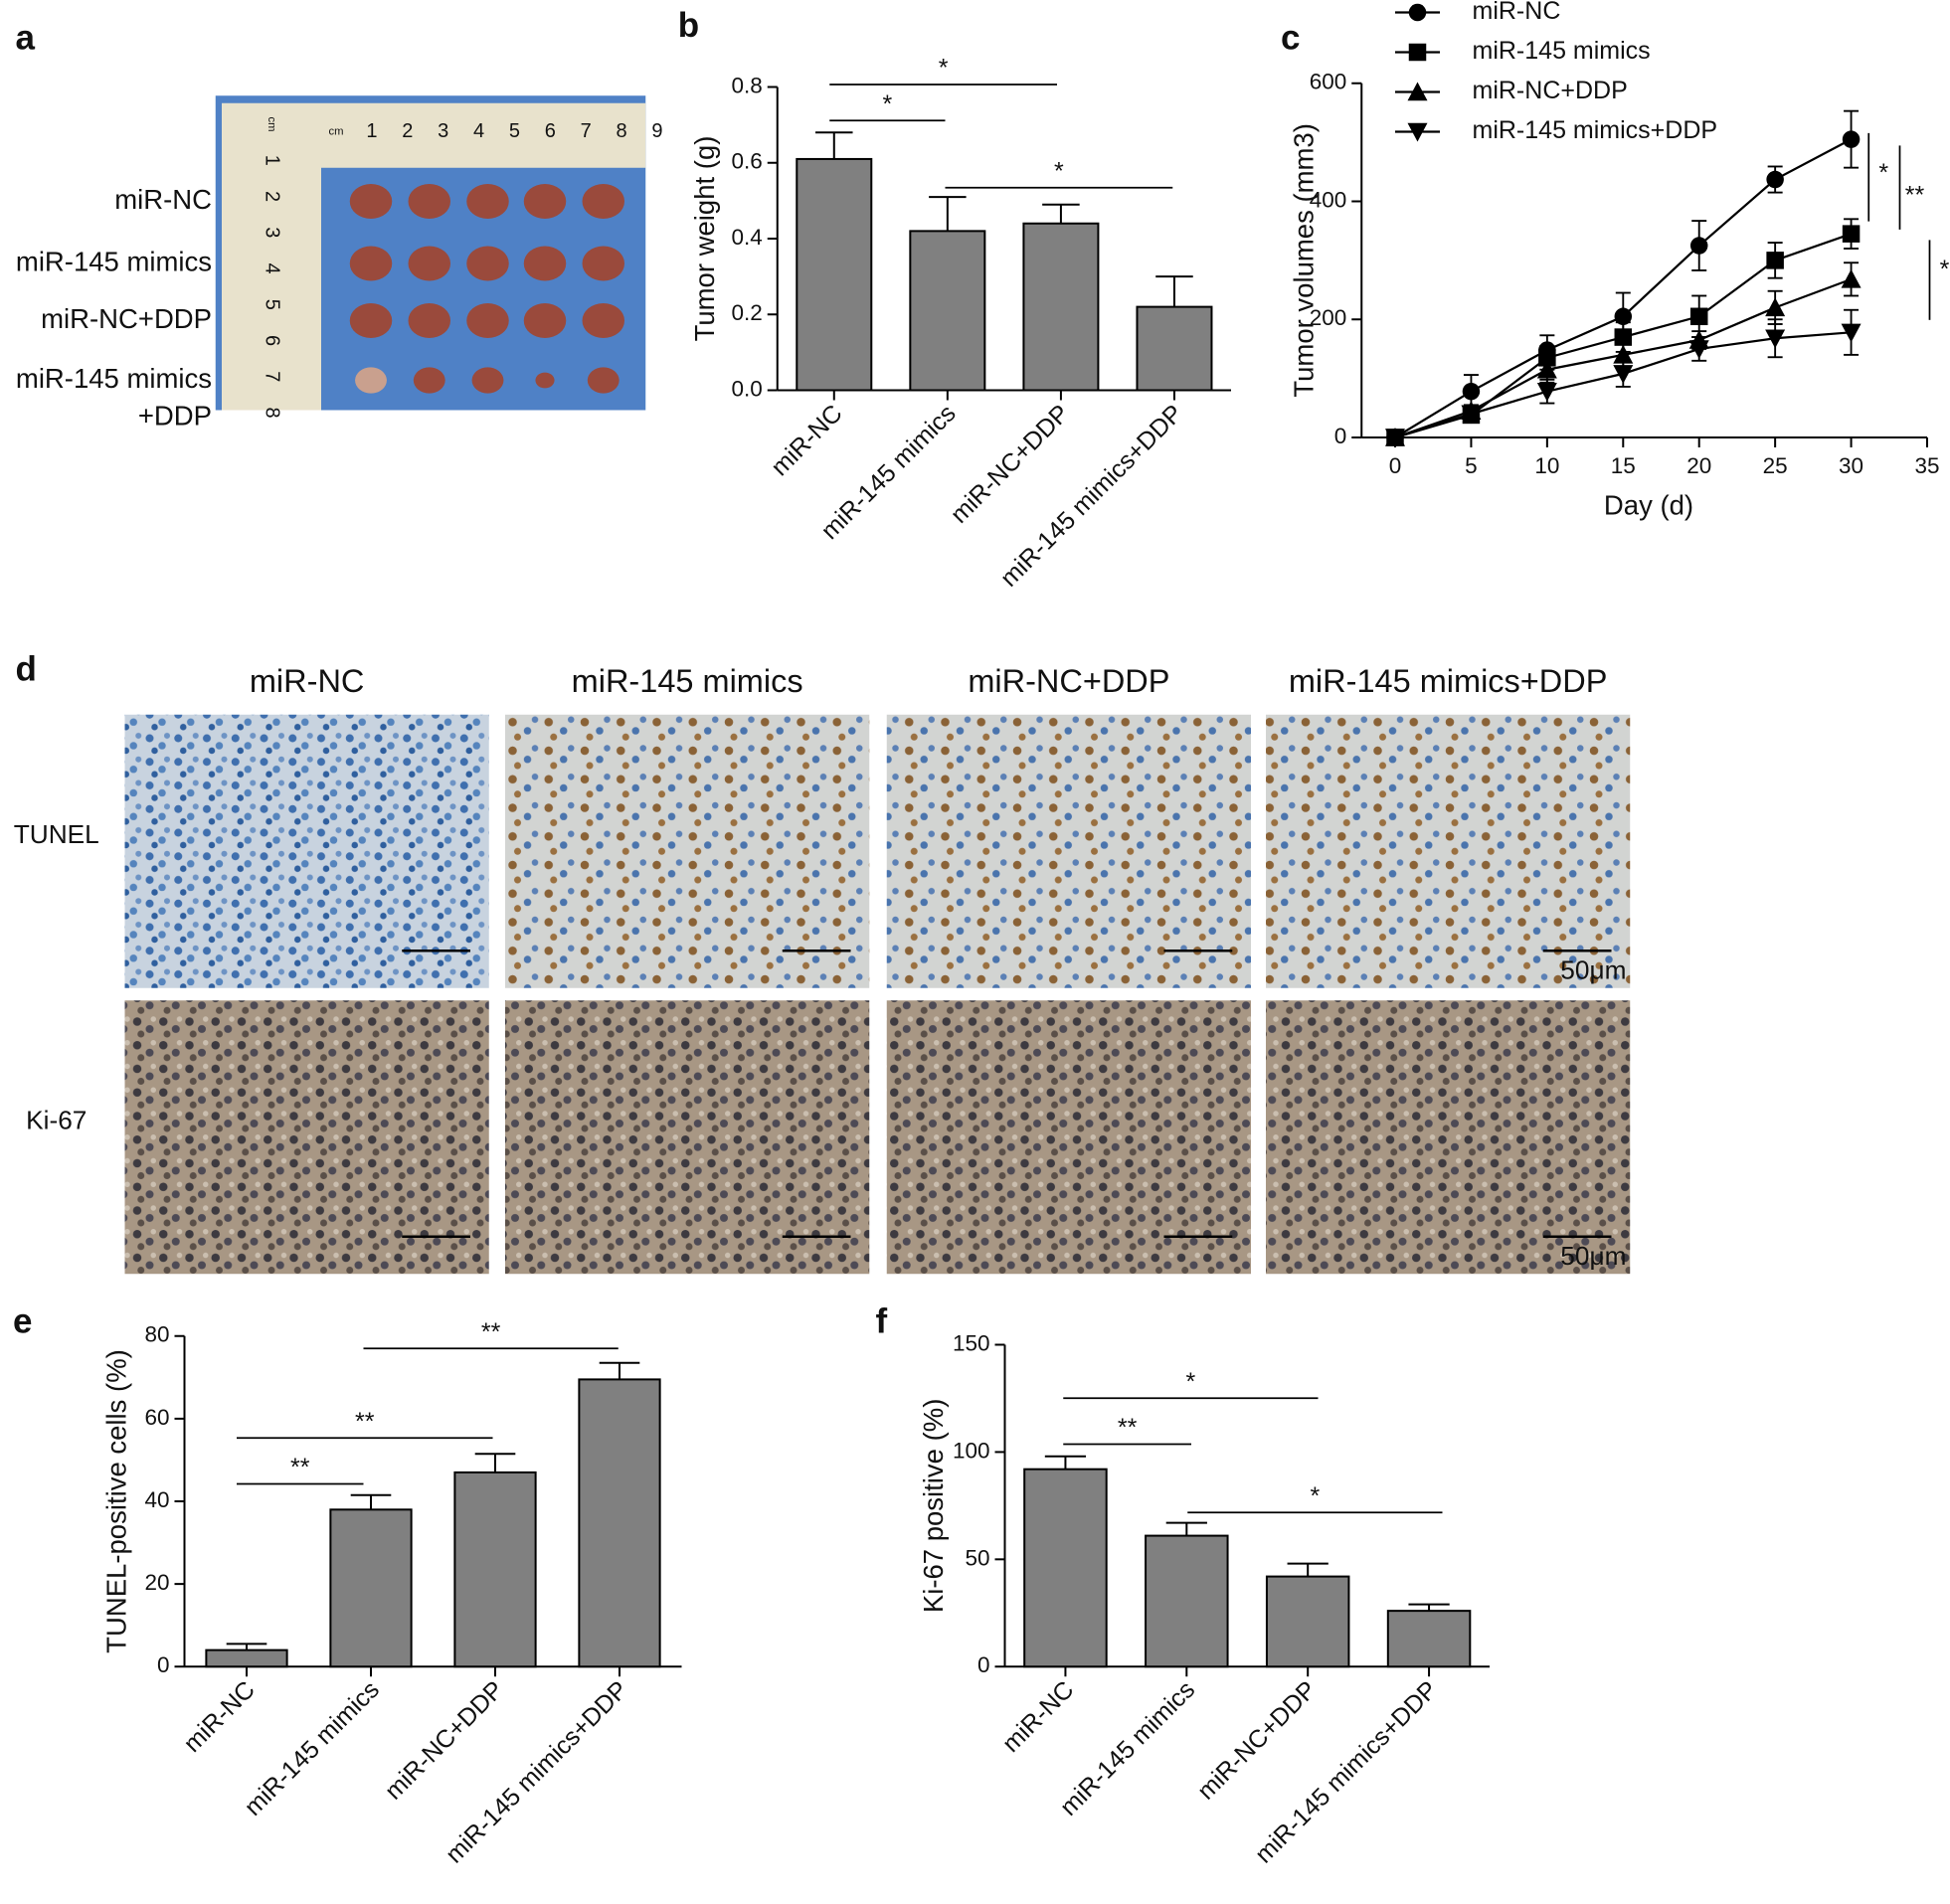 Image resolution: width=1950 pixels, height=1904 pixels. Describe the element at coordinates (807, 441) in the screenshot. I see `x-tick-label: miR-NC` at that location.